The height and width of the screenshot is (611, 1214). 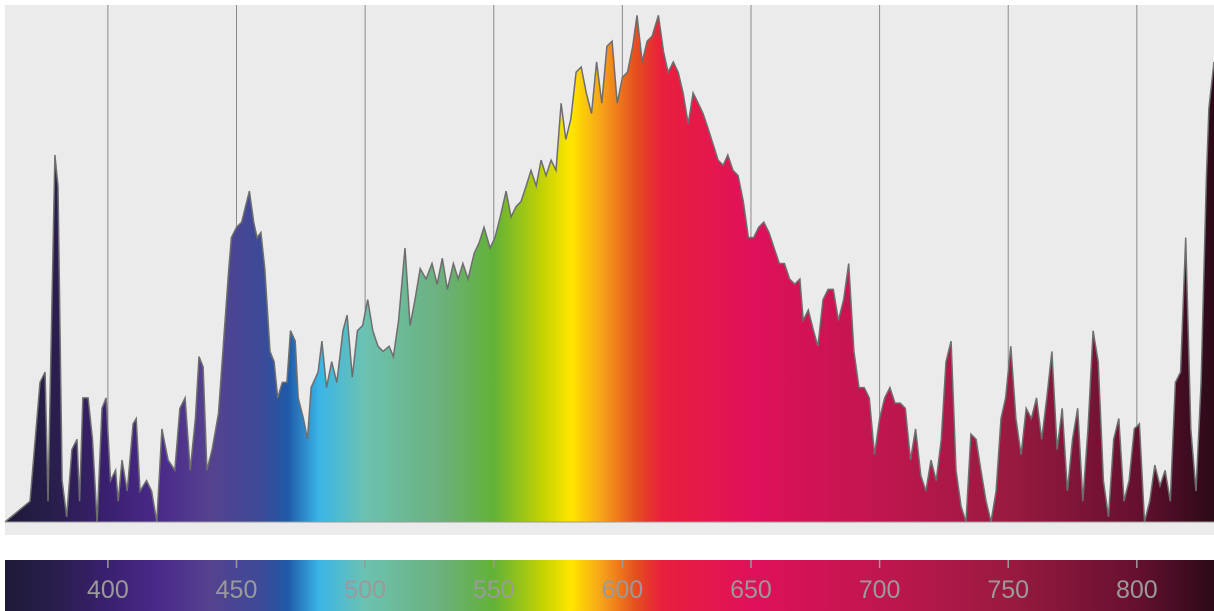 What do you see at coordinates (1008, 590) in the screenshot?
I see `x-tick-label: 750` at bounding box center [1008, 590].